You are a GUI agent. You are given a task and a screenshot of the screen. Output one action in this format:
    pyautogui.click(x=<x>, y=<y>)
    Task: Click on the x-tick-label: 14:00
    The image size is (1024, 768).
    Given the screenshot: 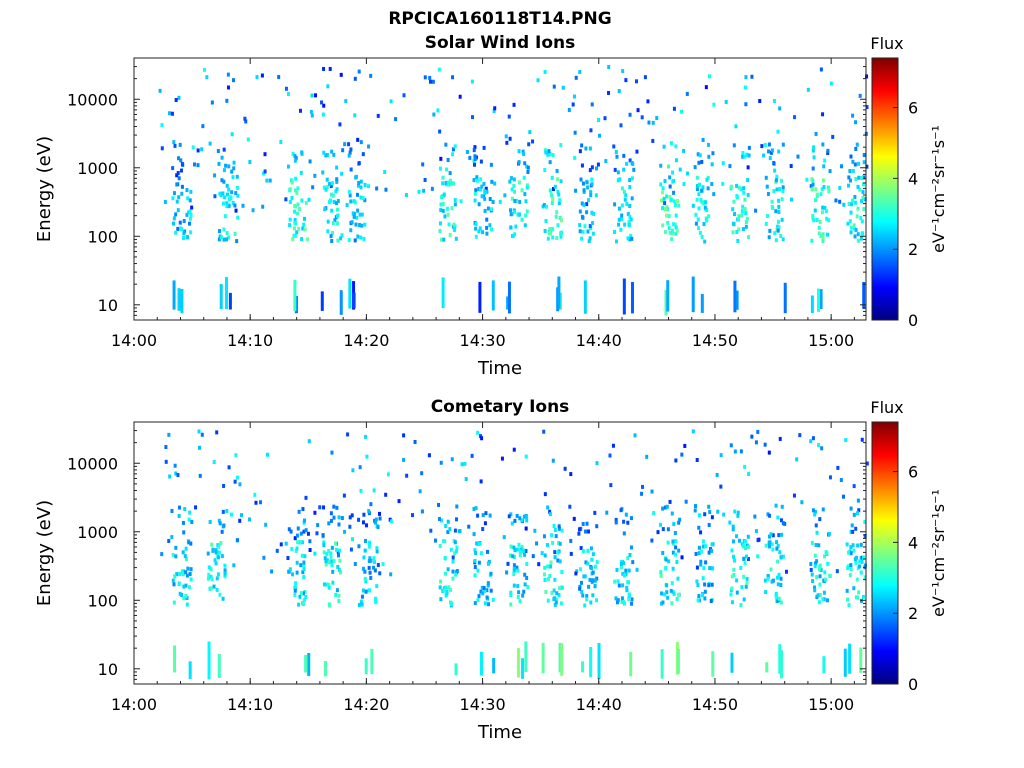 What is the action you would take?
    pyautogui.click(x=134, y=340)
    